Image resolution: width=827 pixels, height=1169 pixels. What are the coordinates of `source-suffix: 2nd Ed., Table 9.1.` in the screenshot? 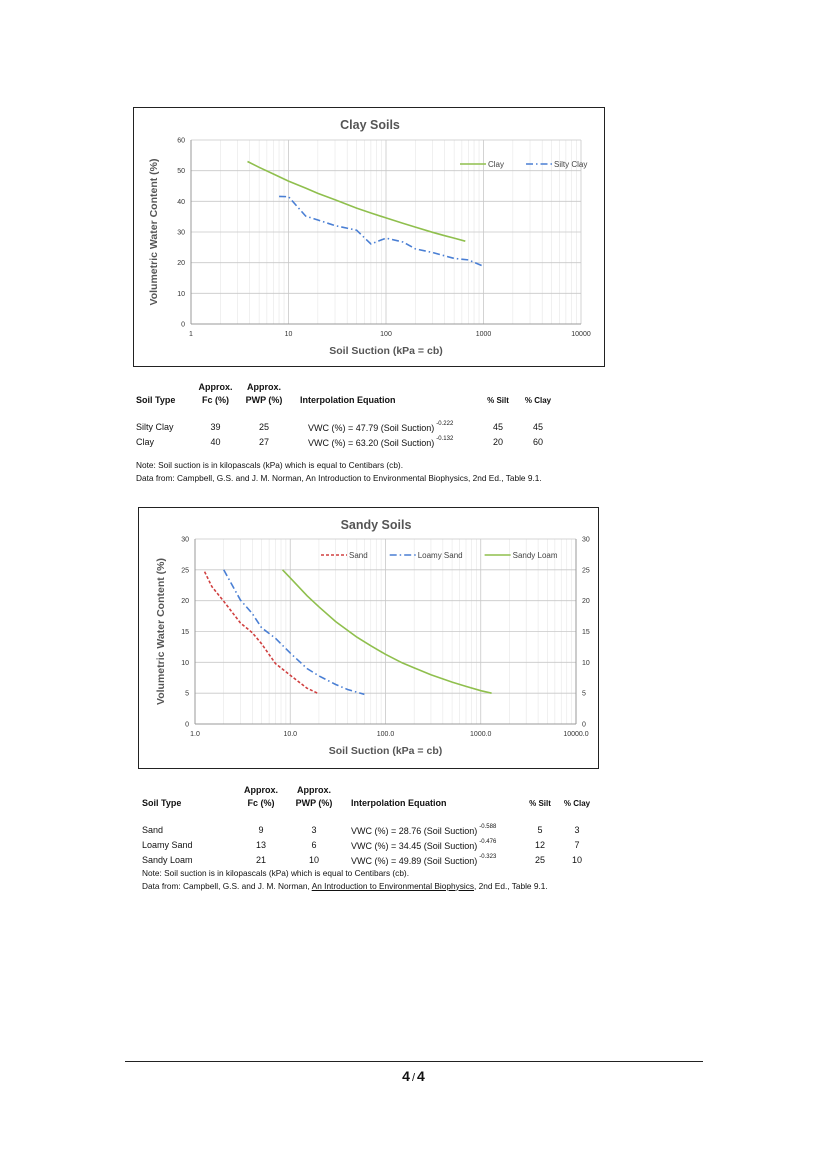 It's located at (512, 885).